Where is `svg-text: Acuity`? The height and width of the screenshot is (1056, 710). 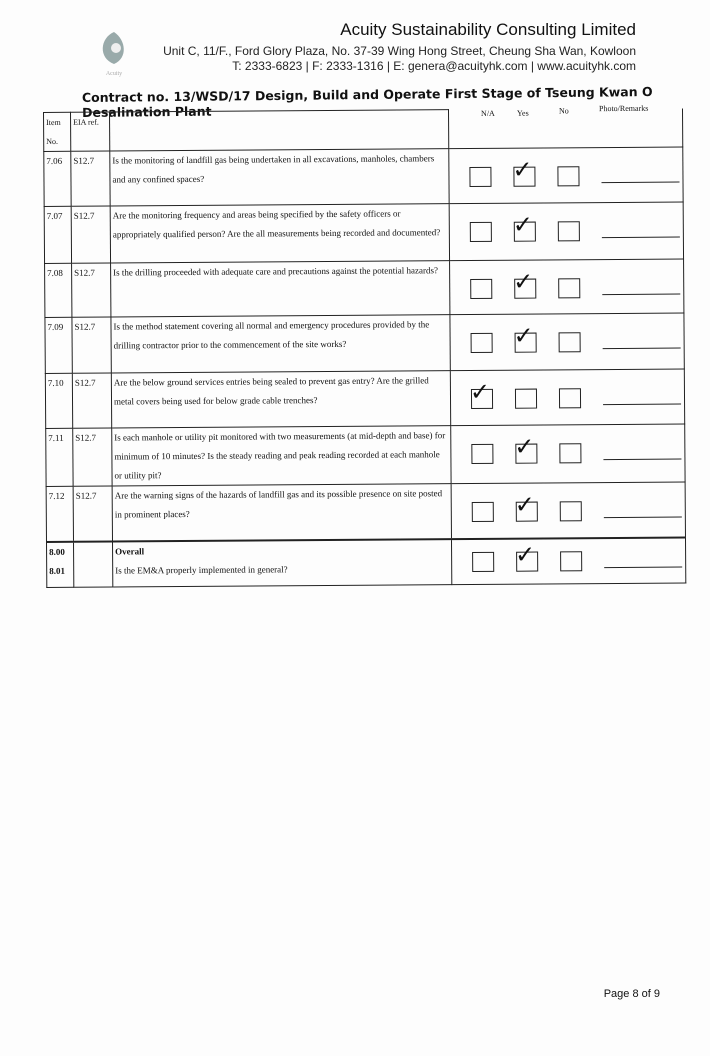 svg-text: Acuity is located at coordinates (114, 74).